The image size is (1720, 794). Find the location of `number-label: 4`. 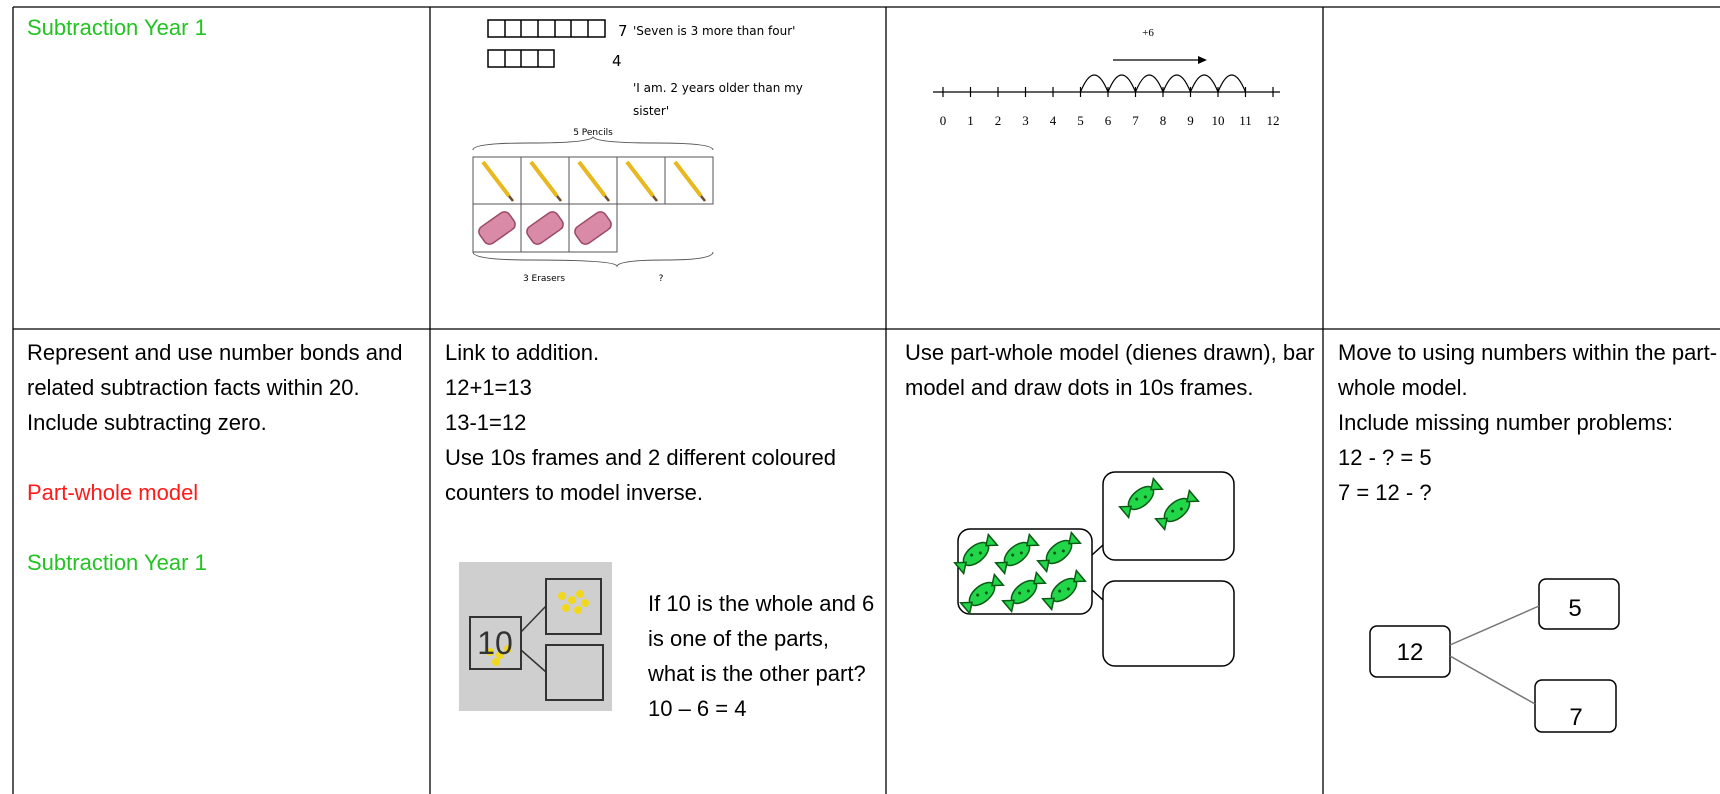

number-label: 4 is located at coordinates (1053, 120).